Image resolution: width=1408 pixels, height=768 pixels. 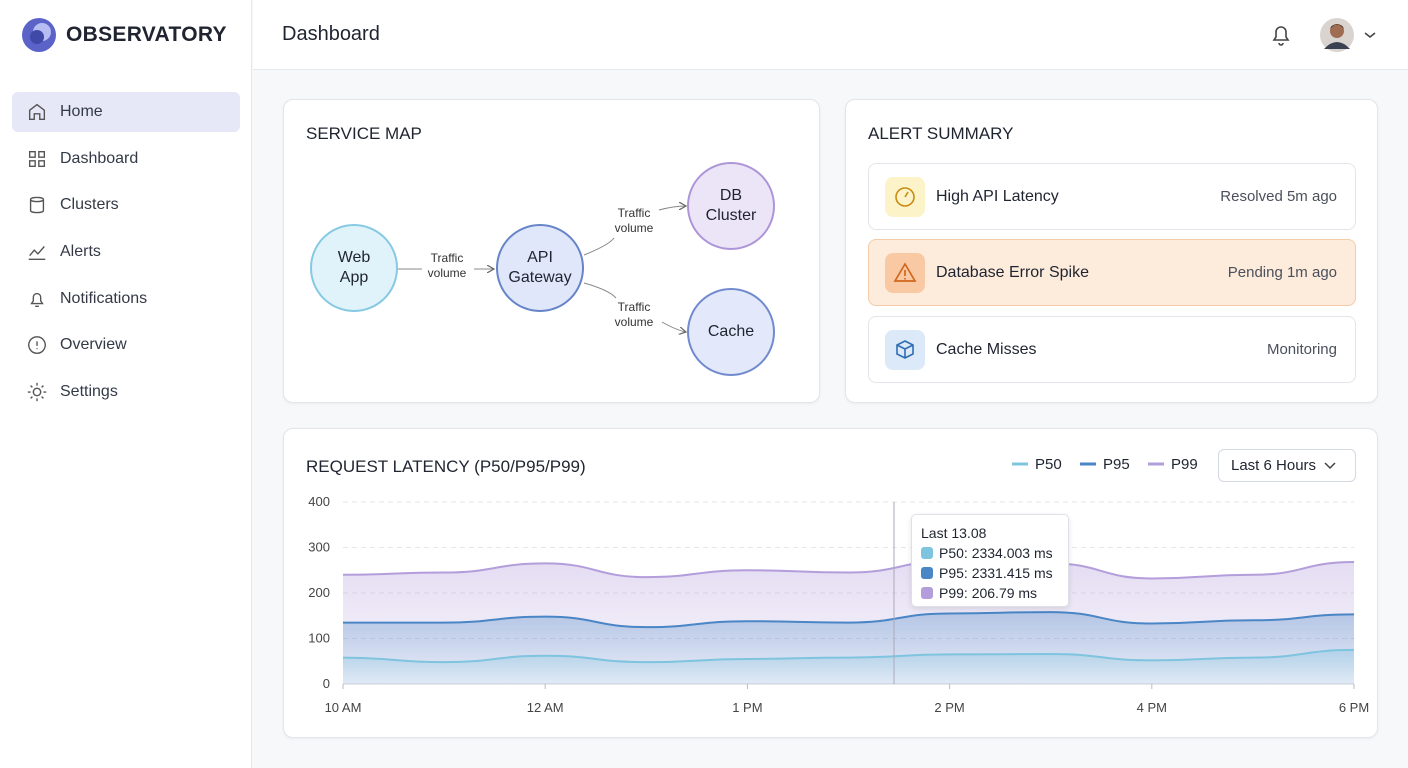 I want to click on legend-label: P99, so click(x=1184, y=464).